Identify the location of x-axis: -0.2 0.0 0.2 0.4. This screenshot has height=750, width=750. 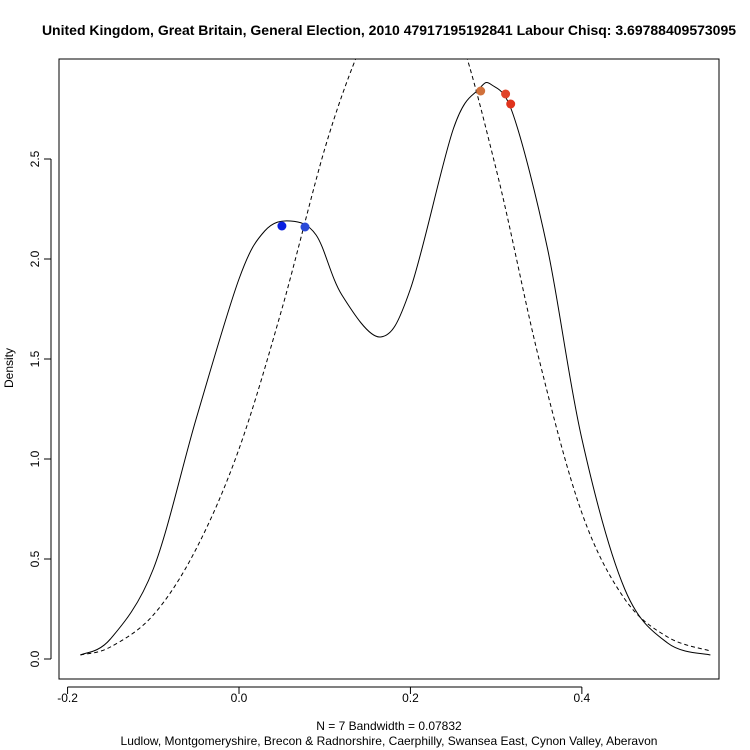
(324, 695).